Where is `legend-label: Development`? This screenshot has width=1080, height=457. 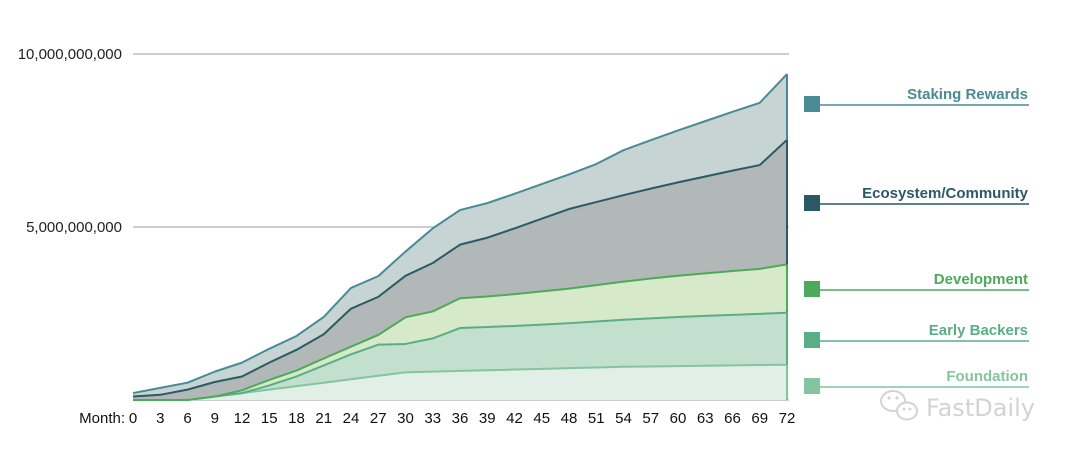 legend-label: Development is located at coordinates (981, 279).